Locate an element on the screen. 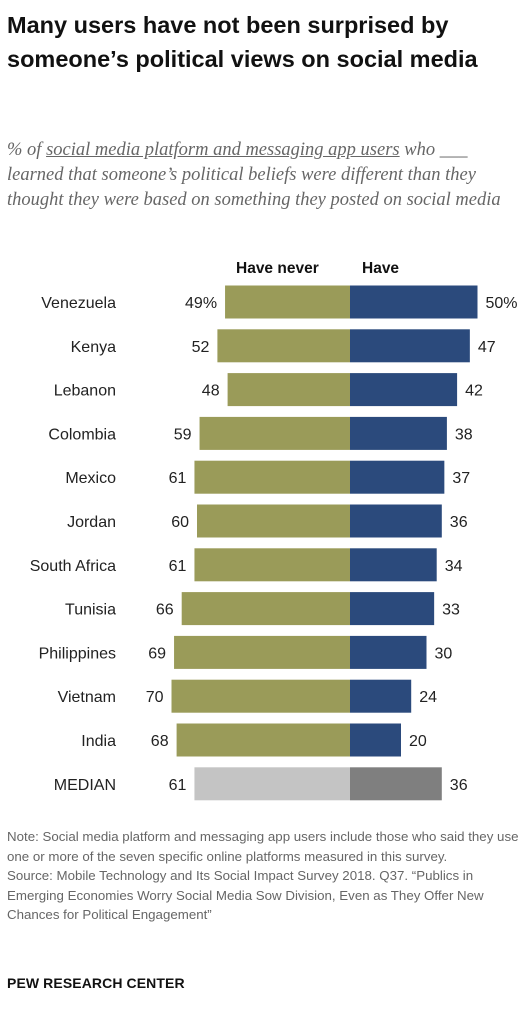 The image size is (530, 1024). bar-have-never-philippines is located at coordinates (262, 652).